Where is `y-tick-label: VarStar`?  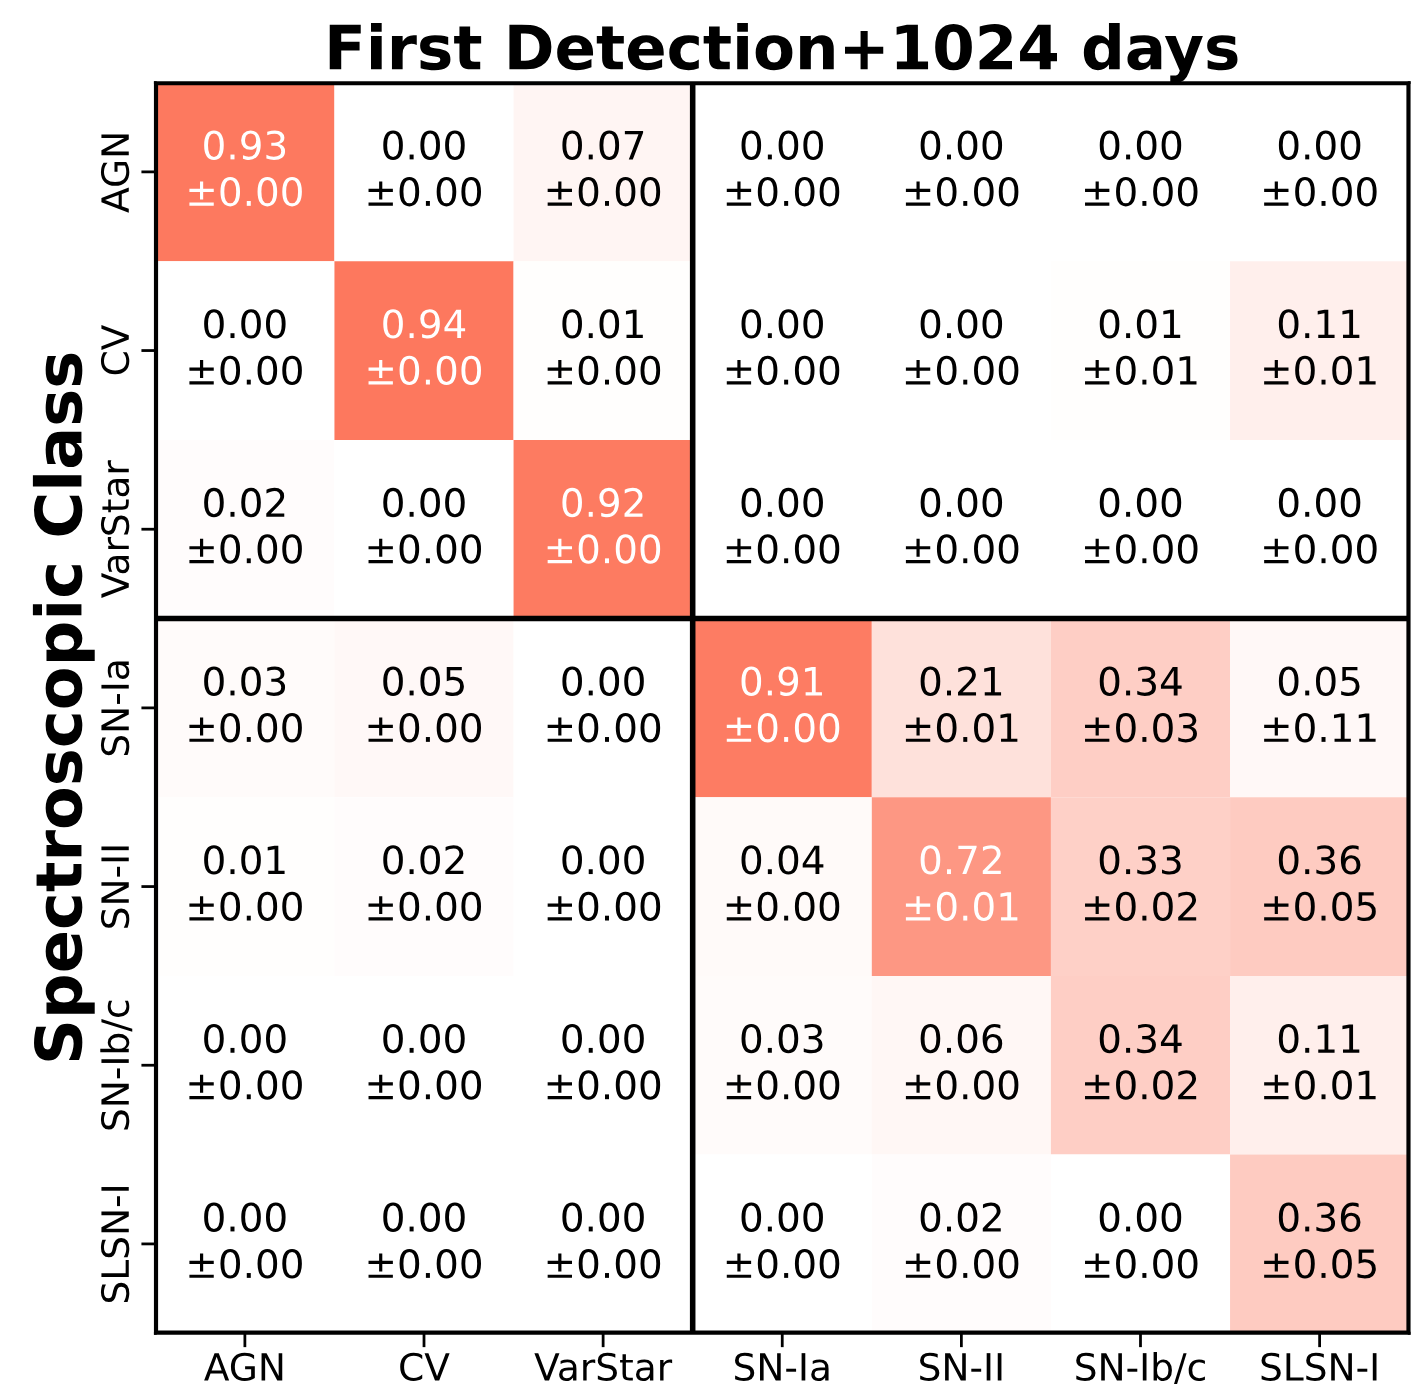
y-tick-label: VarStar is located at coordinates (115, 529).